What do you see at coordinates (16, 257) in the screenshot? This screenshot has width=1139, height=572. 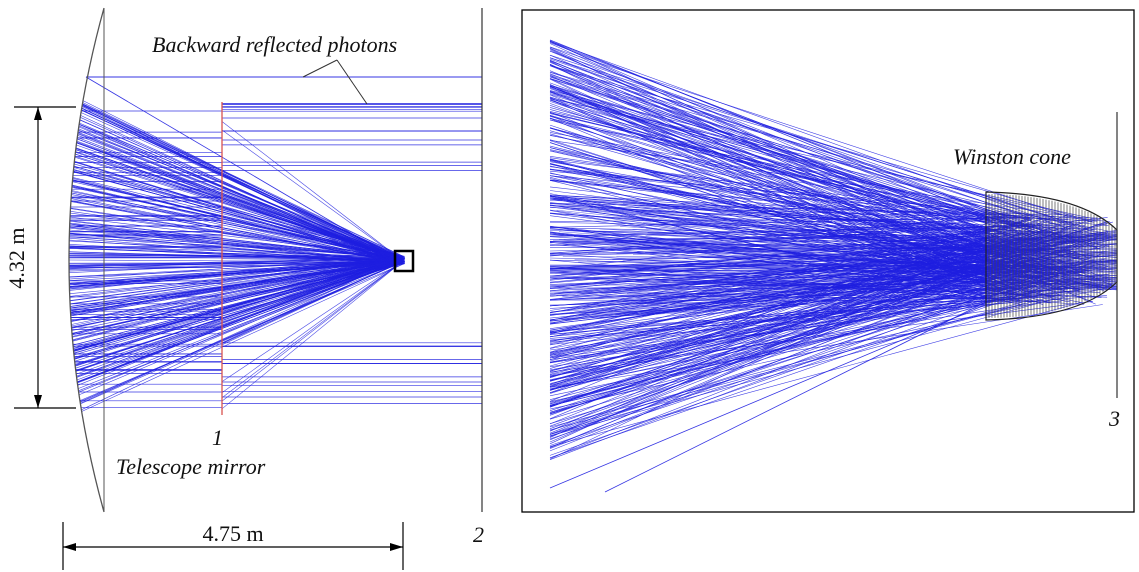 I see `height-dim-label: 4.32 m` at bounding box center [16, 257].